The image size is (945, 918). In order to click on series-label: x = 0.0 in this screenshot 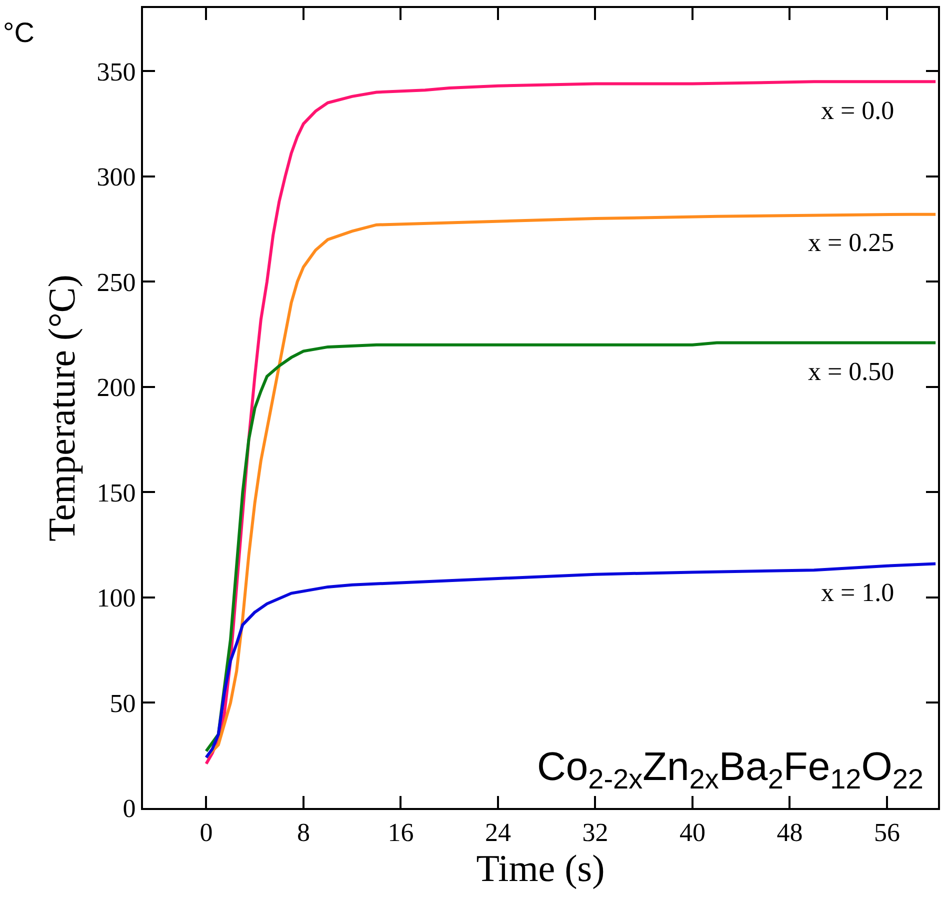, I will do `click(857, 110)`.